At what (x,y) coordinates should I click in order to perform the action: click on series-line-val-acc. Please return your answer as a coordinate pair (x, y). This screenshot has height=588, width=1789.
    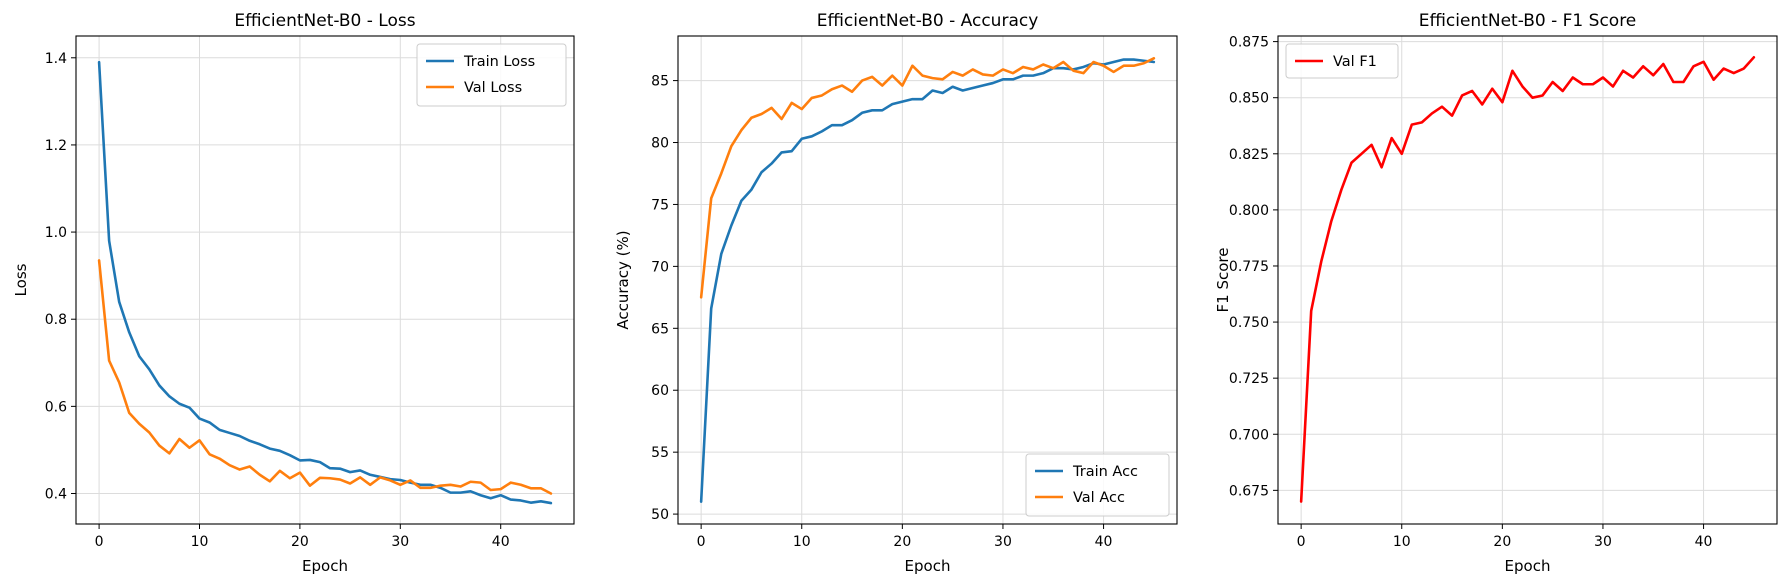
    Looking at the image, I should click on (927, 177).